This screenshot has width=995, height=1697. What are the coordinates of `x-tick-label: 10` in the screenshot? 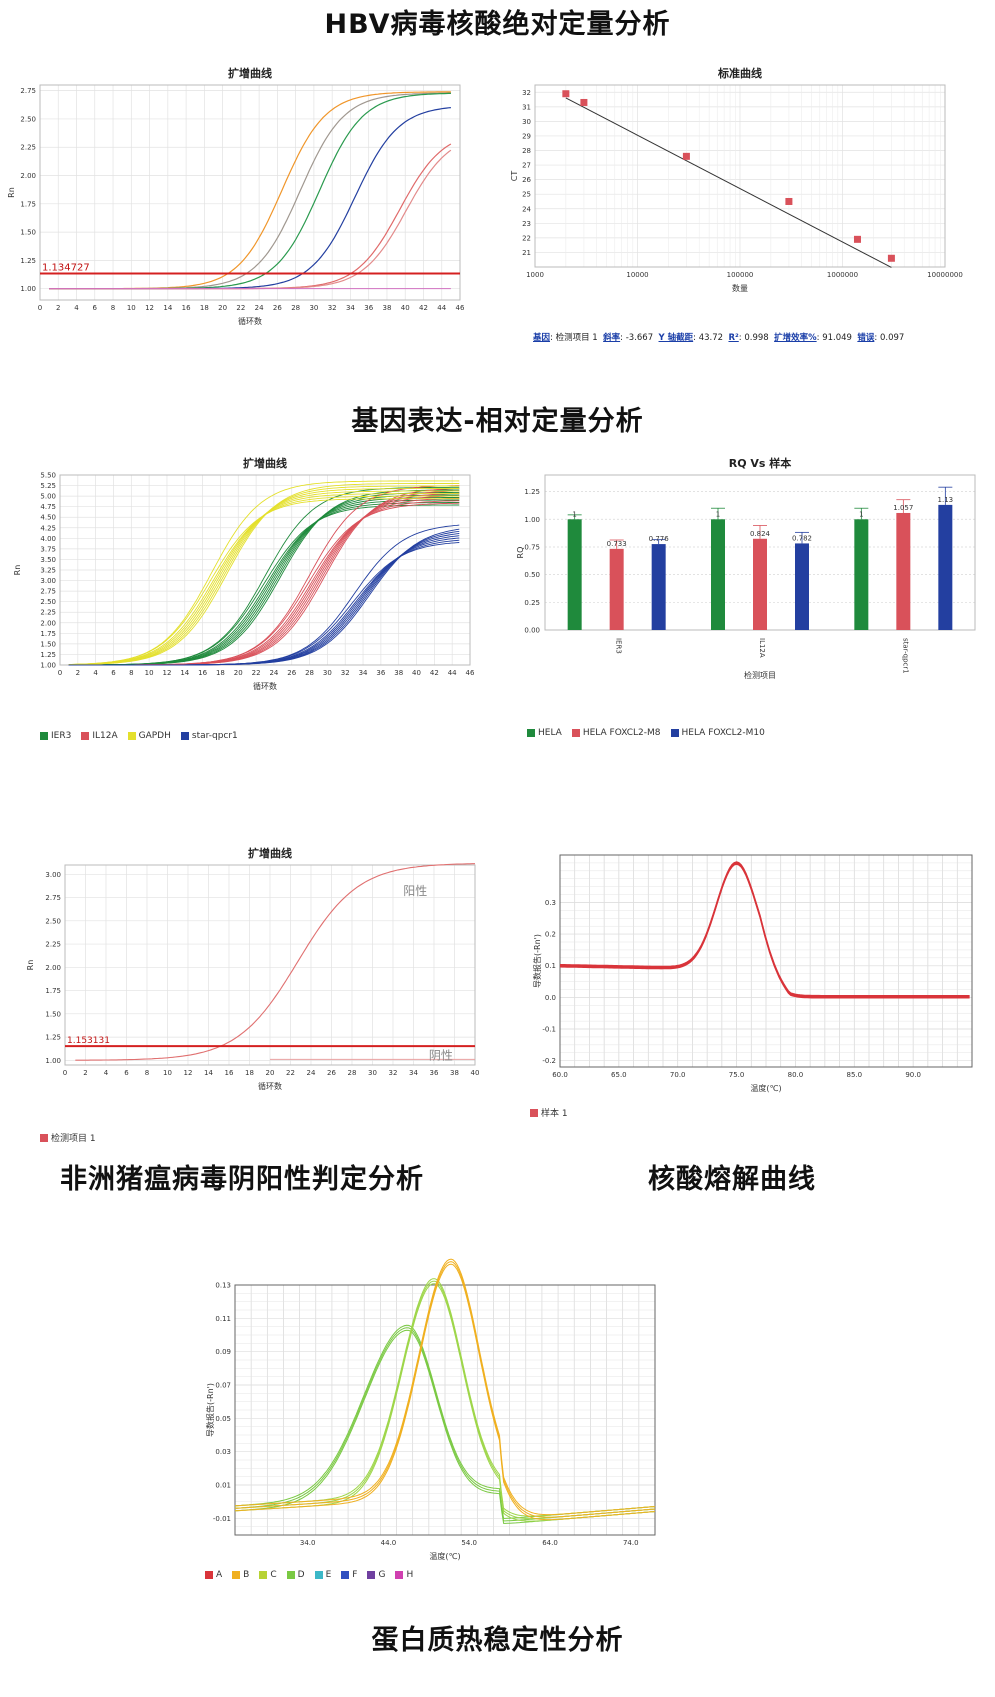 It's located at (149, 673).